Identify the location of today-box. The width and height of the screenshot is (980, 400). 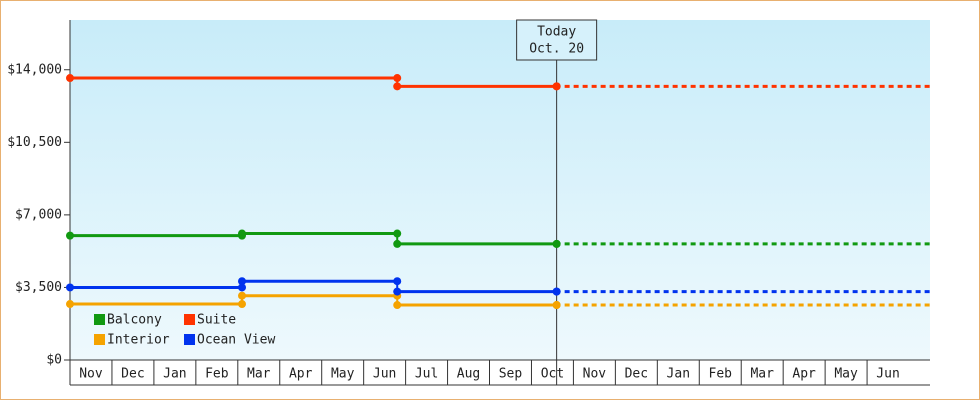
(557, 40).